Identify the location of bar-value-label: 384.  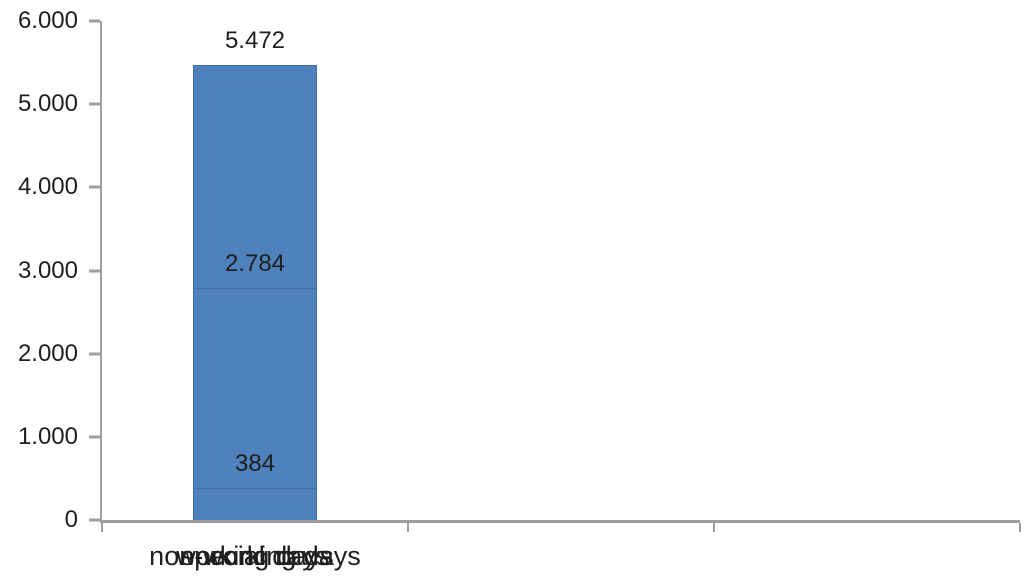
(255, 464).